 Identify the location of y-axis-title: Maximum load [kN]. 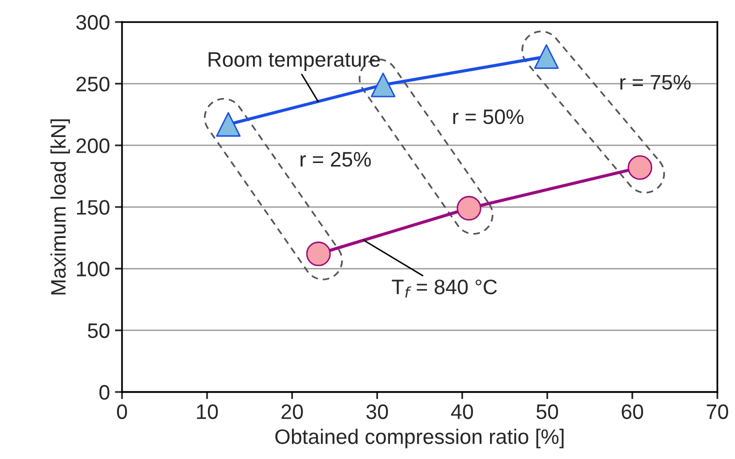
(60, 206).